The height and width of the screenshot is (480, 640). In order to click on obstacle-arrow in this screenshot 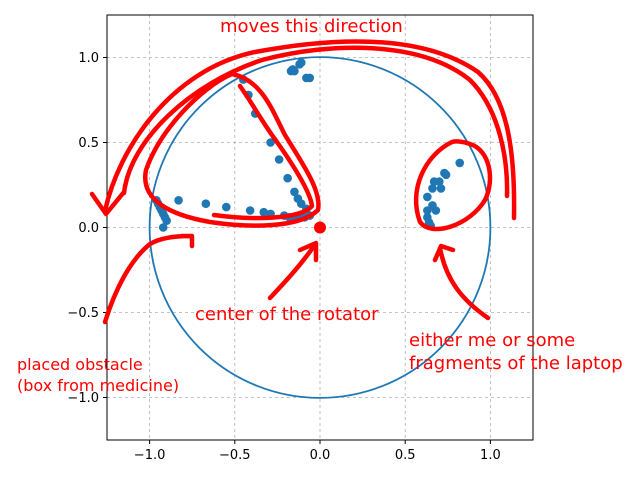, I will do `click(148, 279)`.